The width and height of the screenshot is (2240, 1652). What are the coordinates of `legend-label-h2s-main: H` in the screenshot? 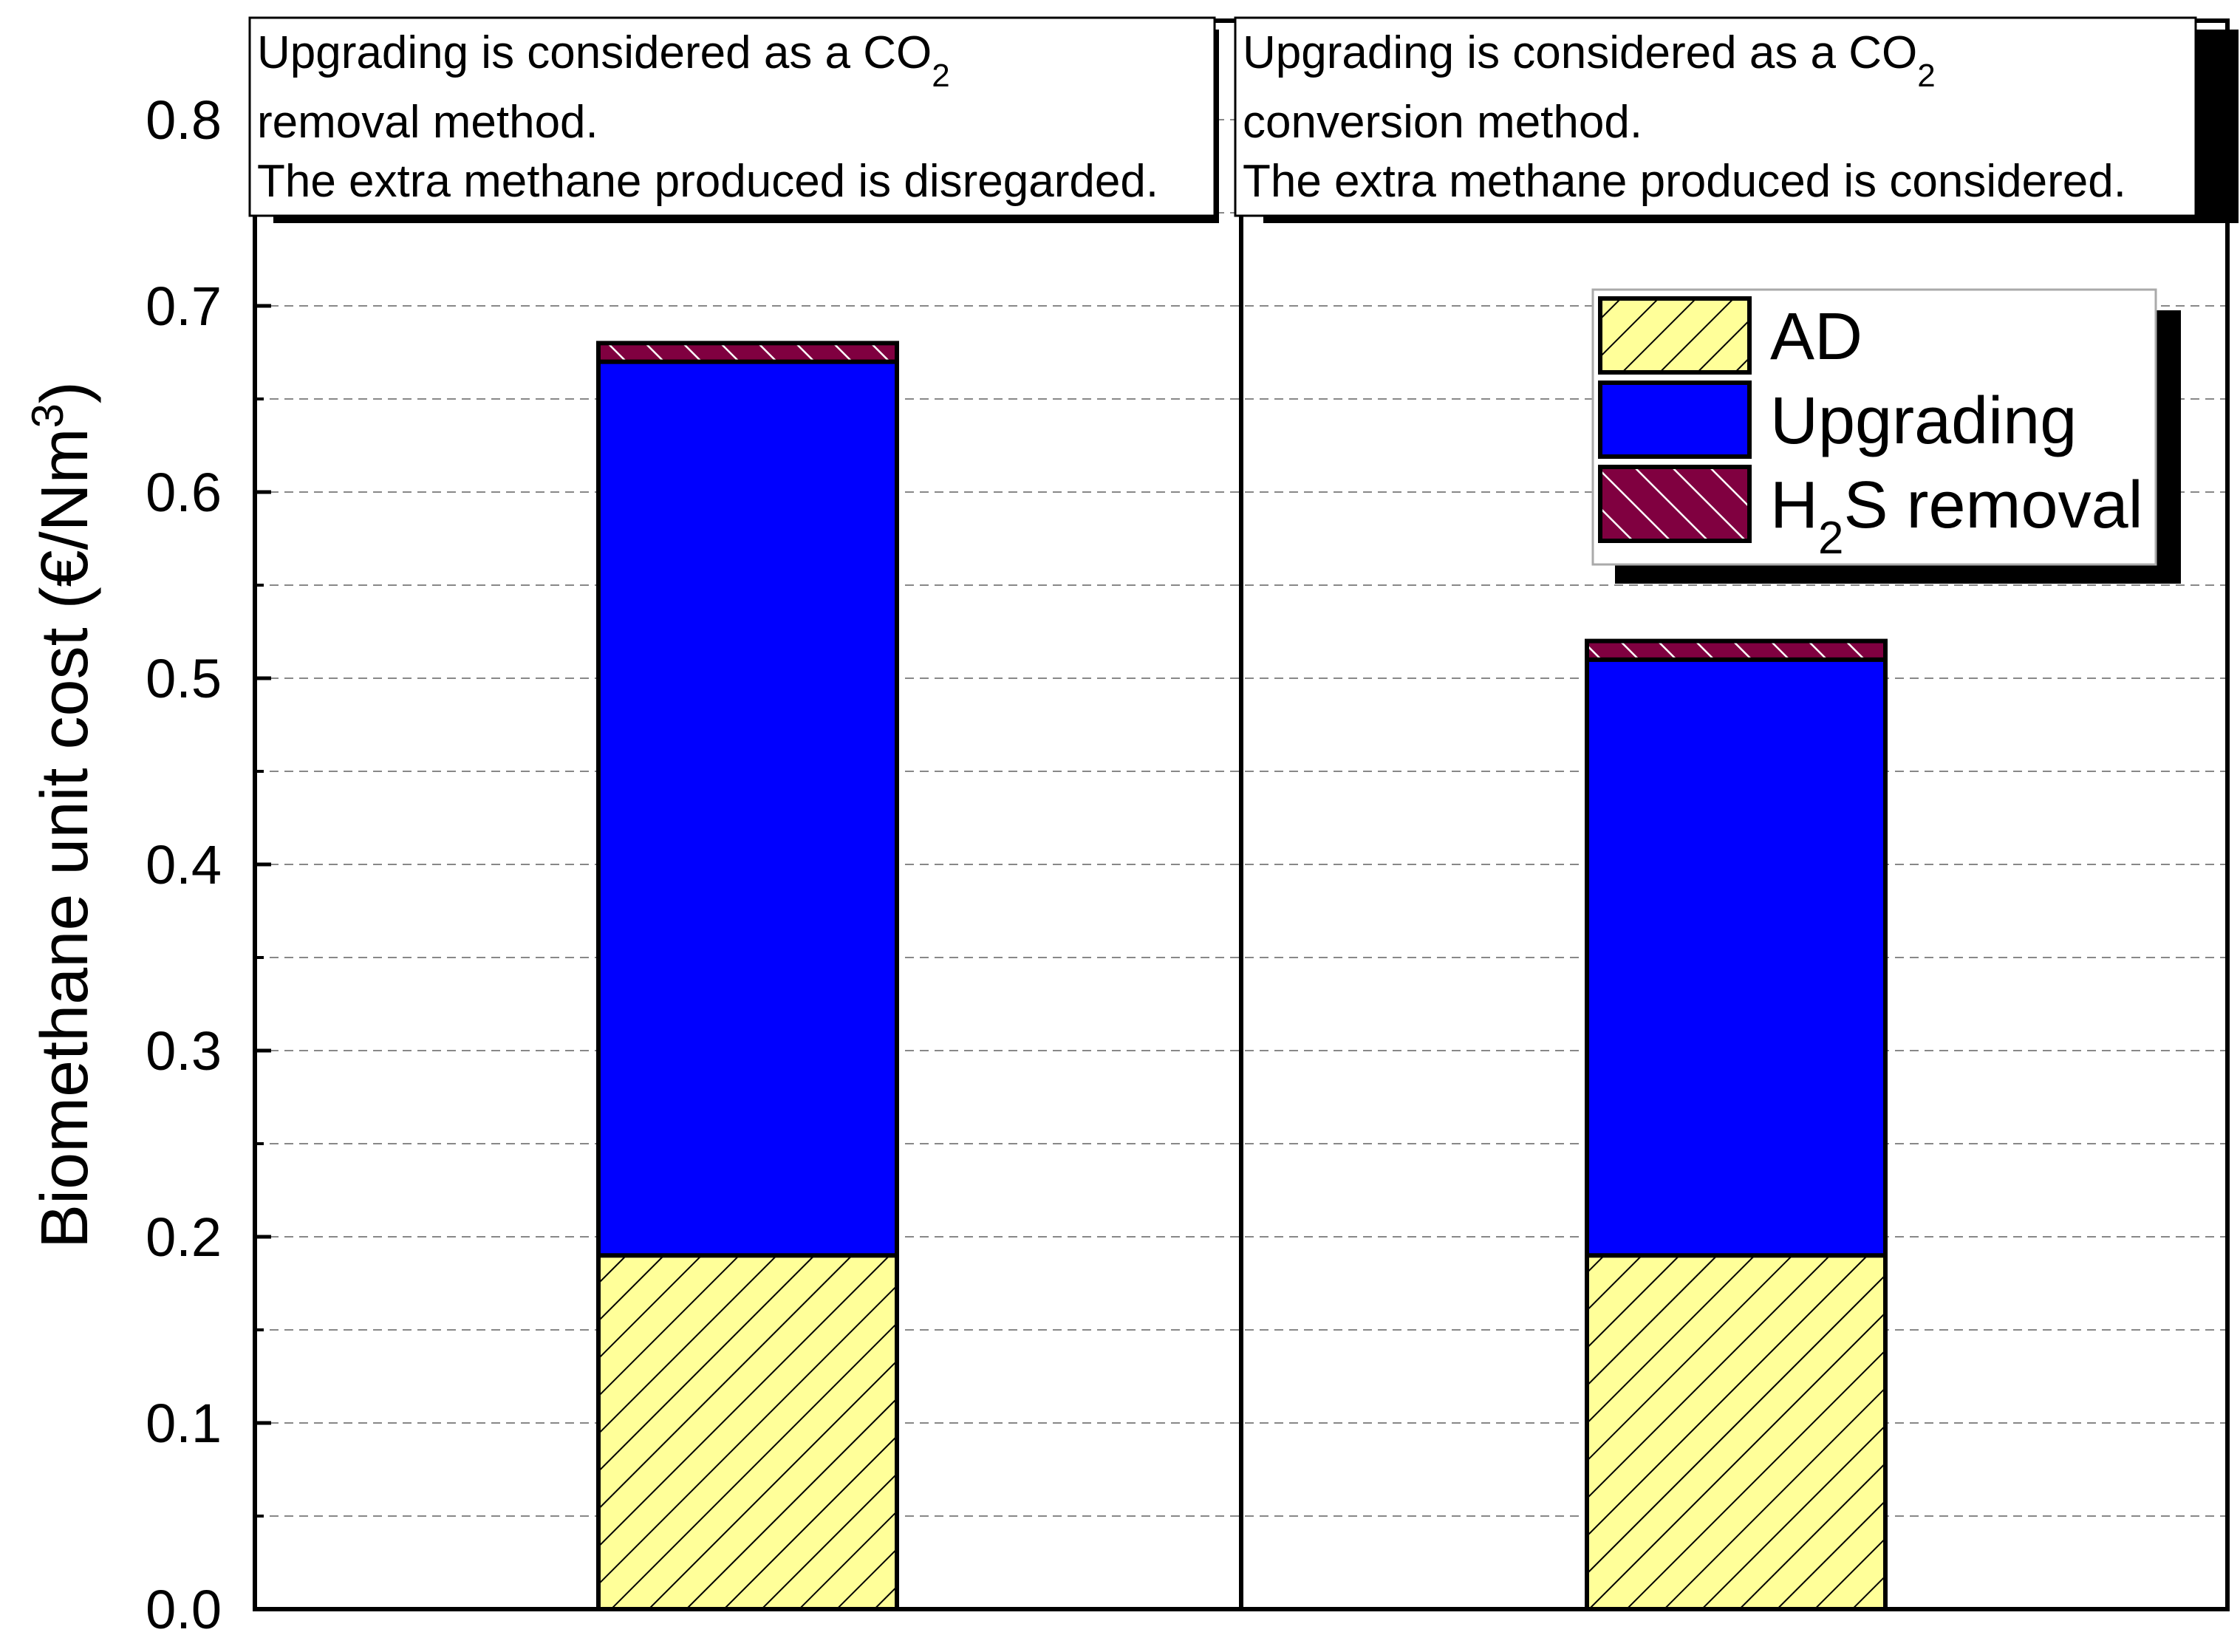 It's located at (1794, 505).